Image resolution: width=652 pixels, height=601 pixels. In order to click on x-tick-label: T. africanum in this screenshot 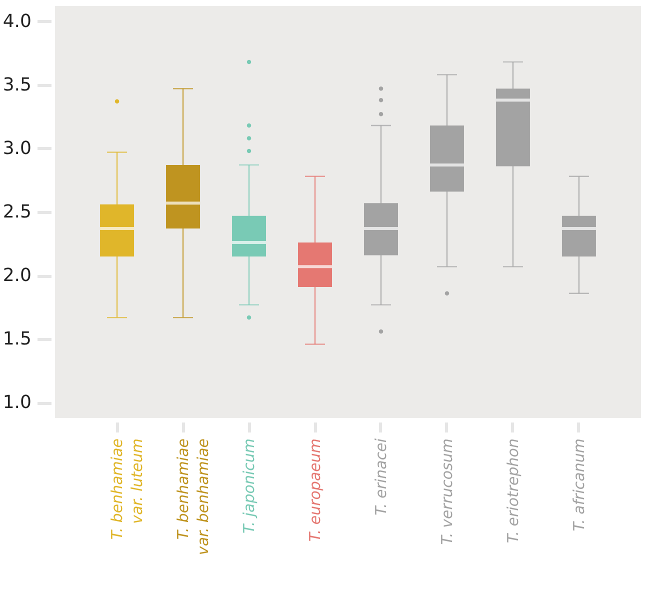, I will do `click(579, 485)`.